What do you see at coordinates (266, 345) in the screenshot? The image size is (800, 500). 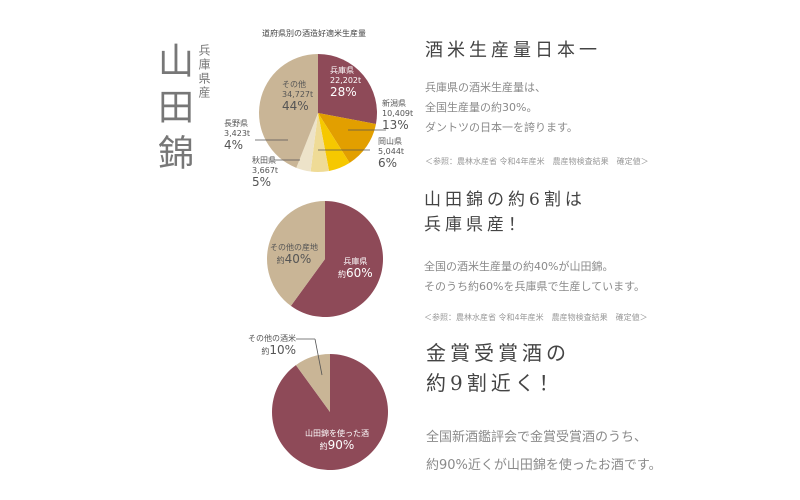 I see `label-other-10: その他の酒米約10%` at bounding box center [266, 345].